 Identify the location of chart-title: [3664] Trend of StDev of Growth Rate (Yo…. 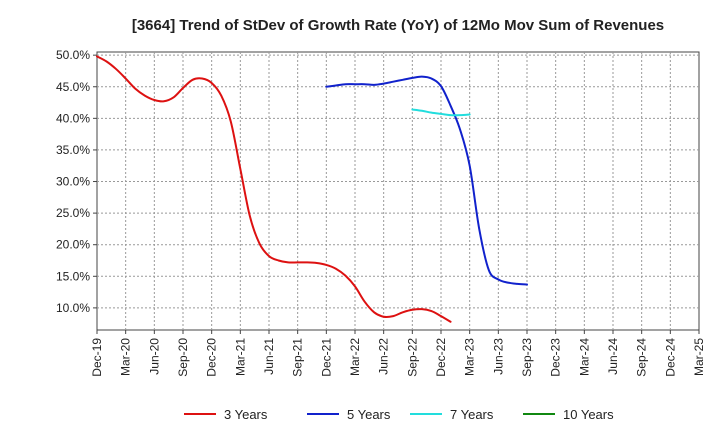
(398, 25).